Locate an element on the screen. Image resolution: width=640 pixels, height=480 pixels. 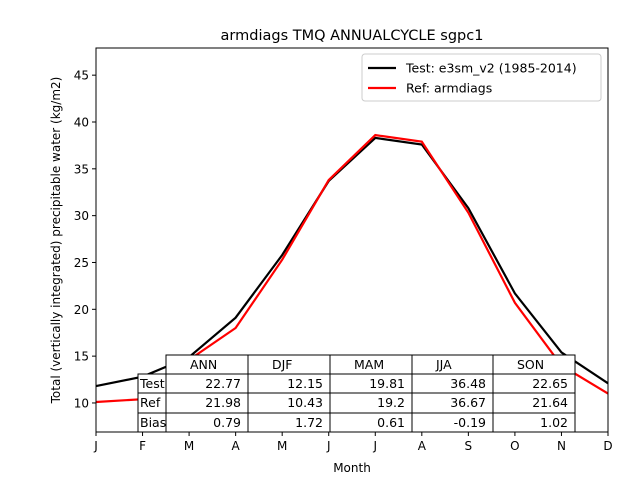
y-tick-label: 25 is located at coordinates (81, 263).